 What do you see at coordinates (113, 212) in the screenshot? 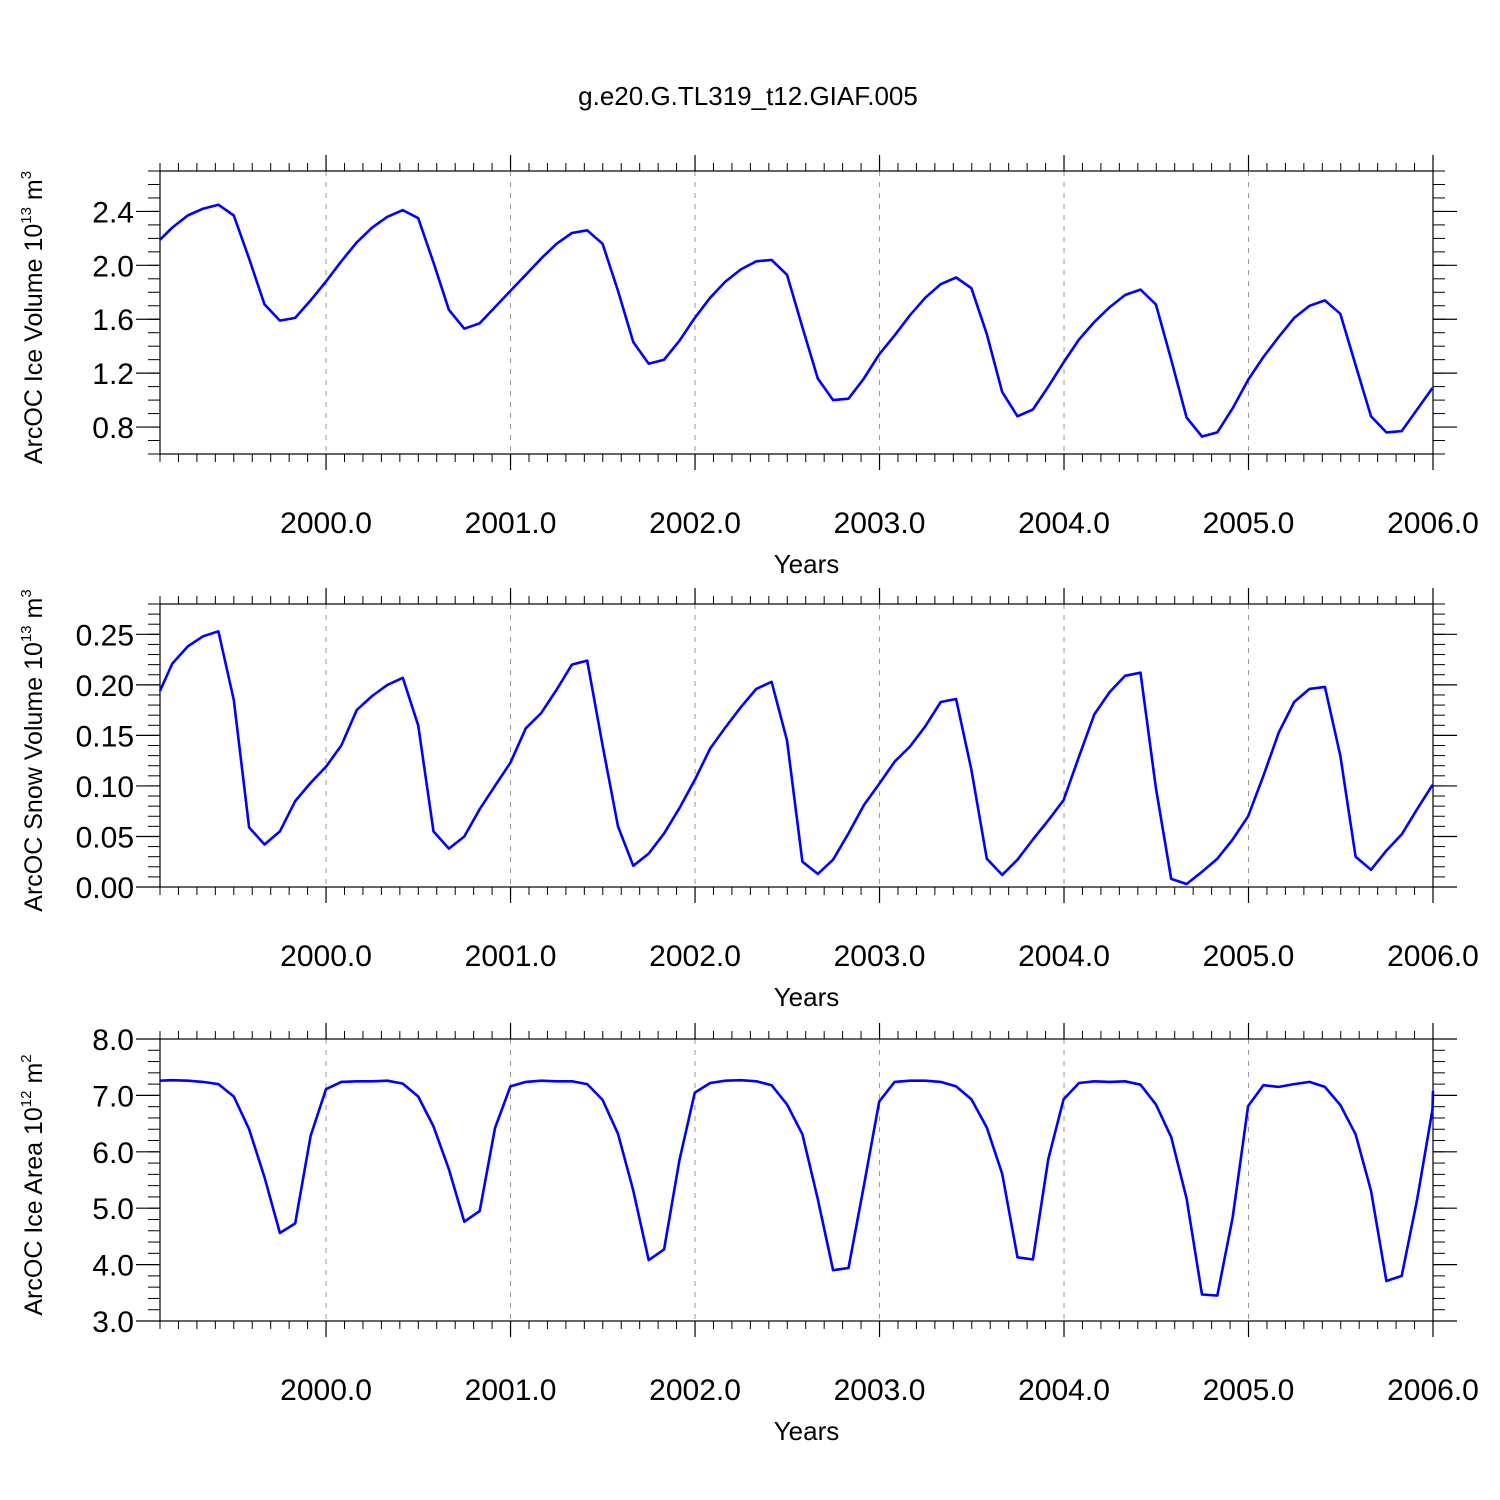
I see `y-tick-label: 2.4` at bounding box center [113, 212].